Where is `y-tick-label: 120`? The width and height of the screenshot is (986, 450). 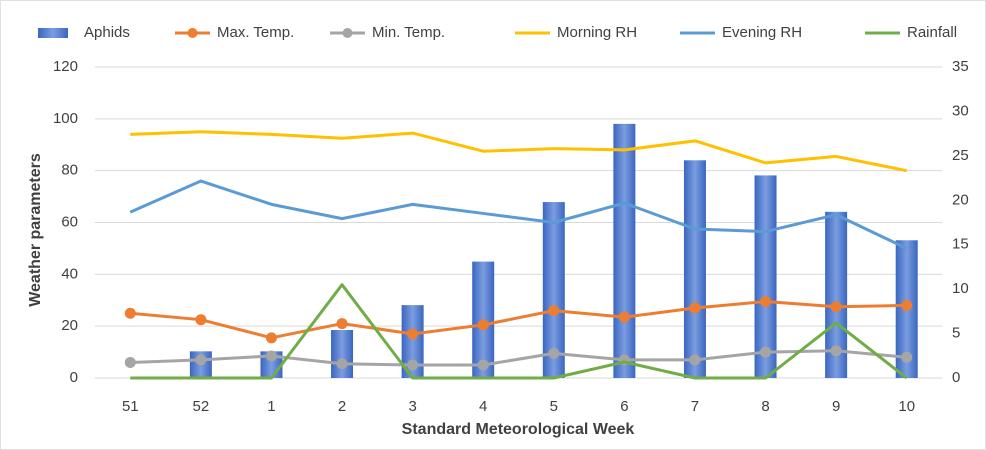 y-tick-label: 120 is located at coordinates (65, 66).